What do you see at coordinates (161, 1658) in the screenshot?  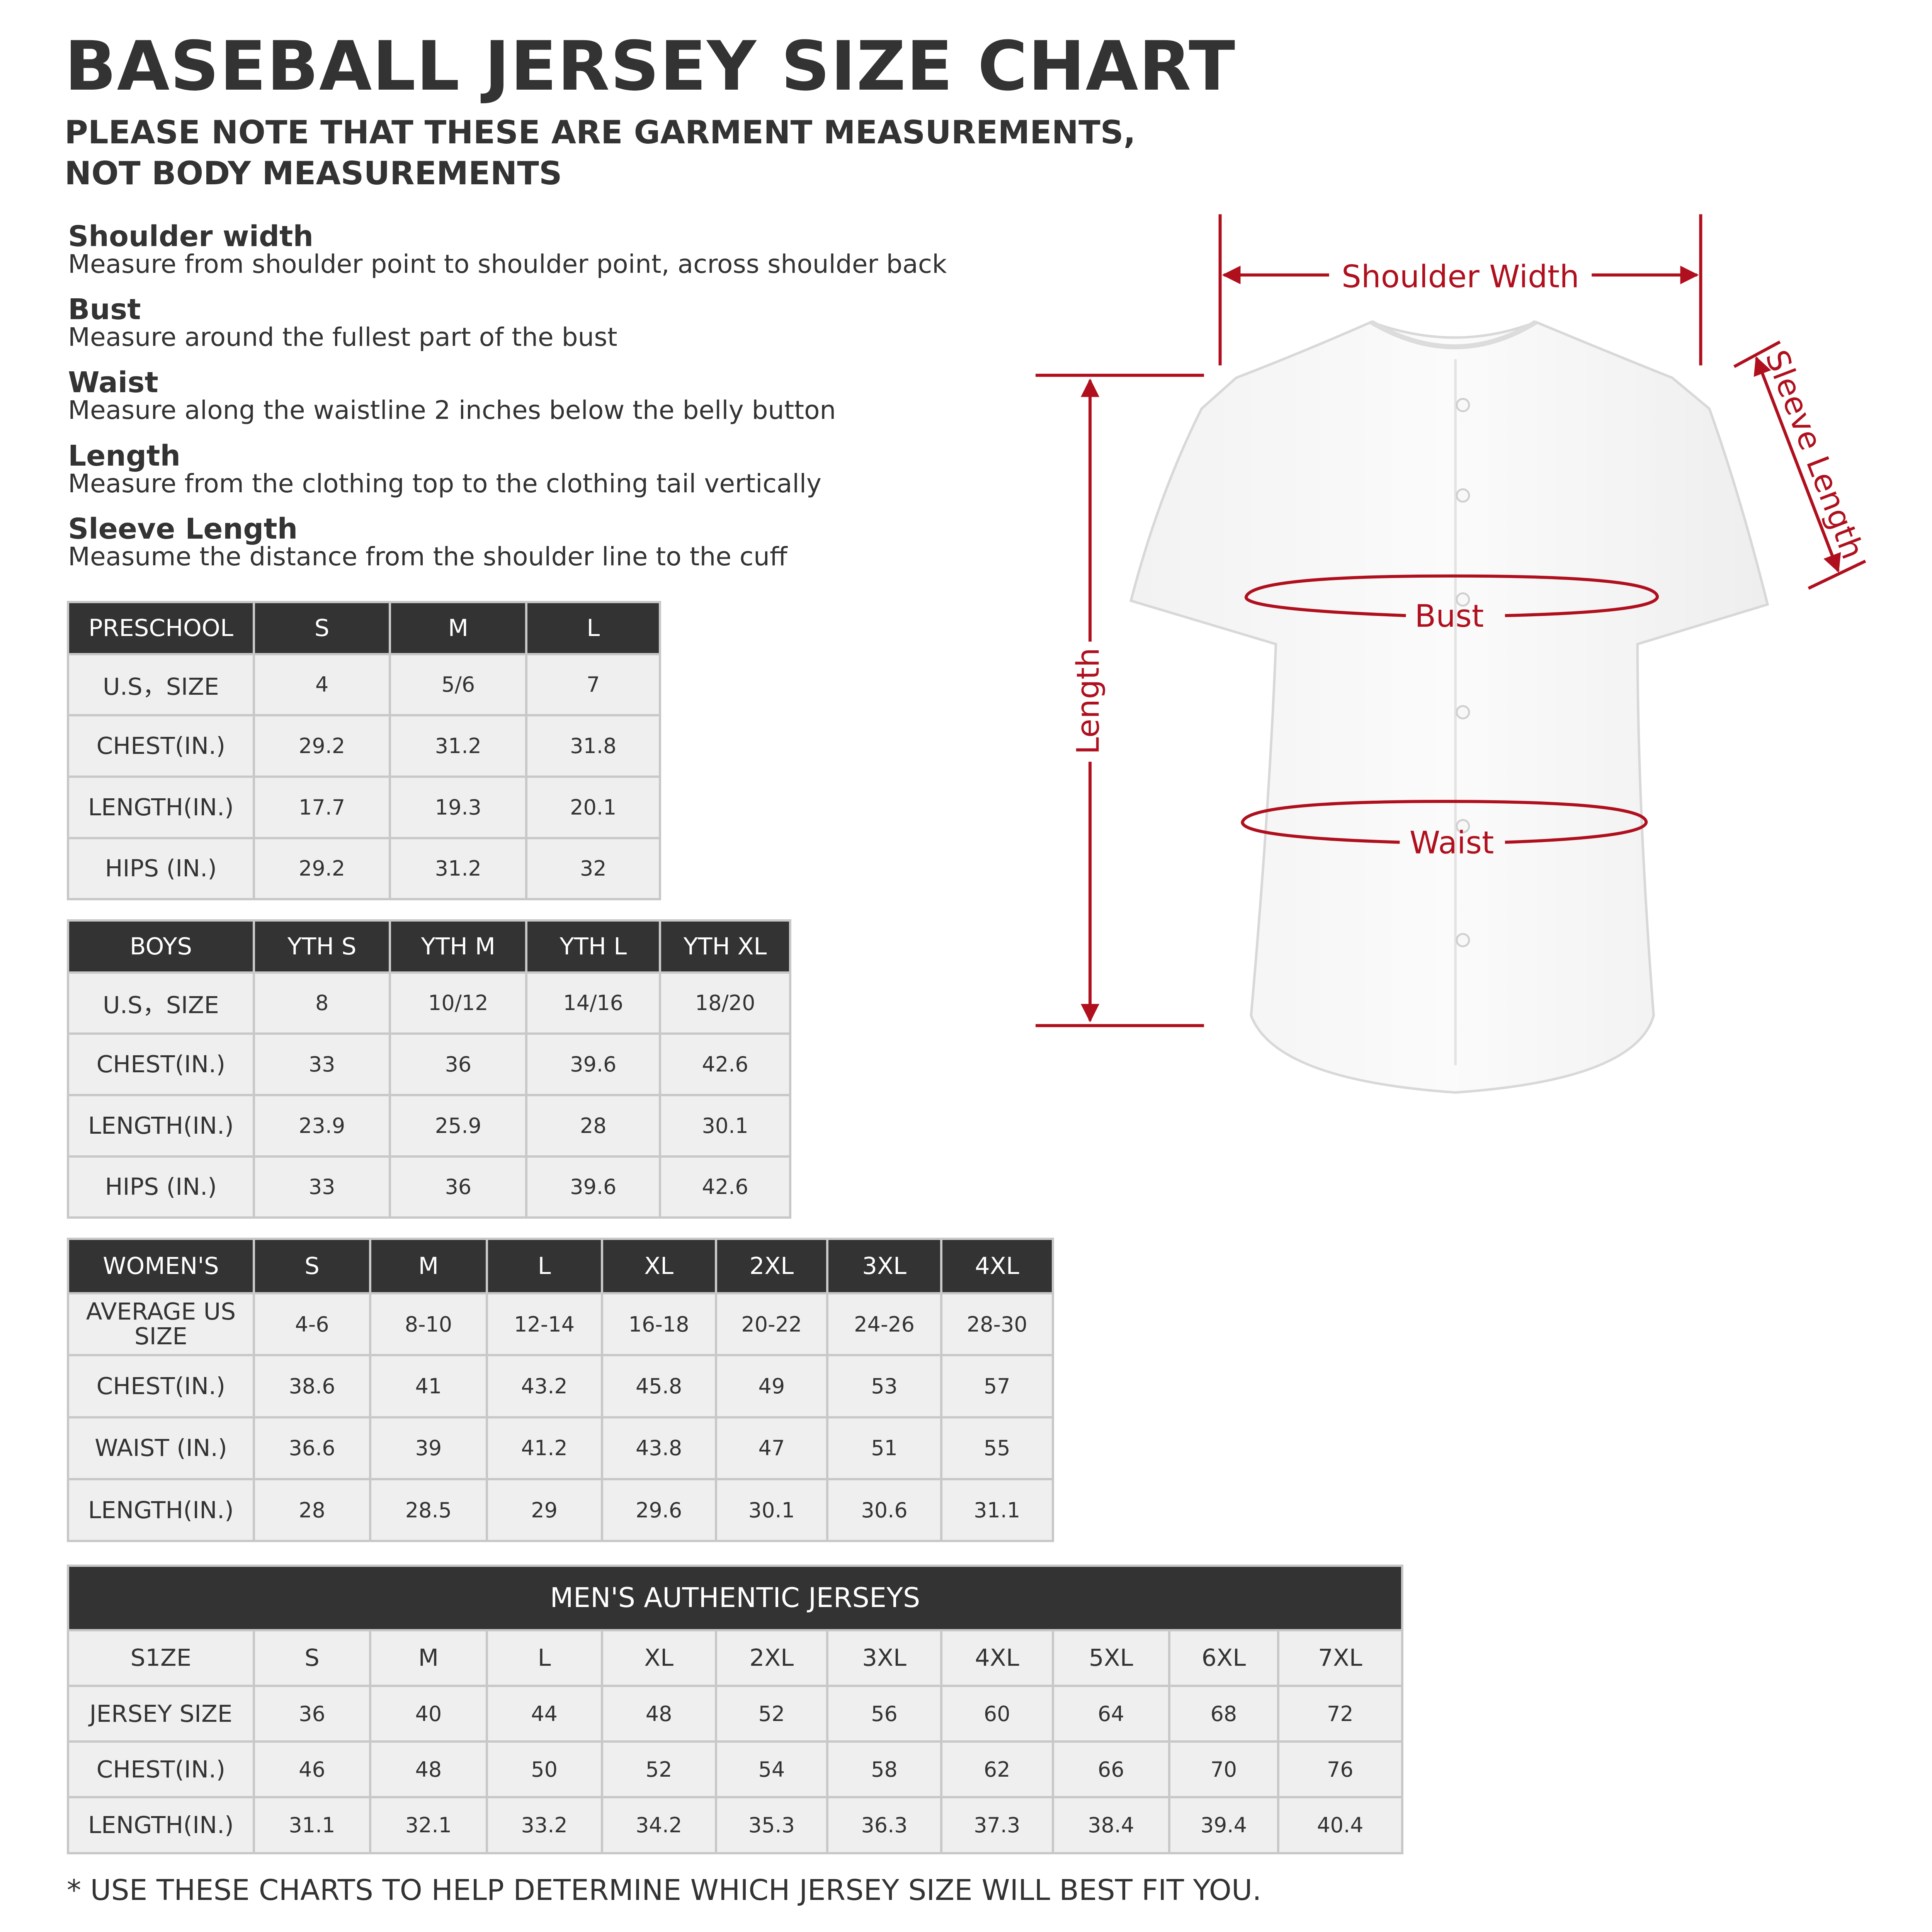 I see `row-label: S1ZE` at bounding box center [161, 1658].